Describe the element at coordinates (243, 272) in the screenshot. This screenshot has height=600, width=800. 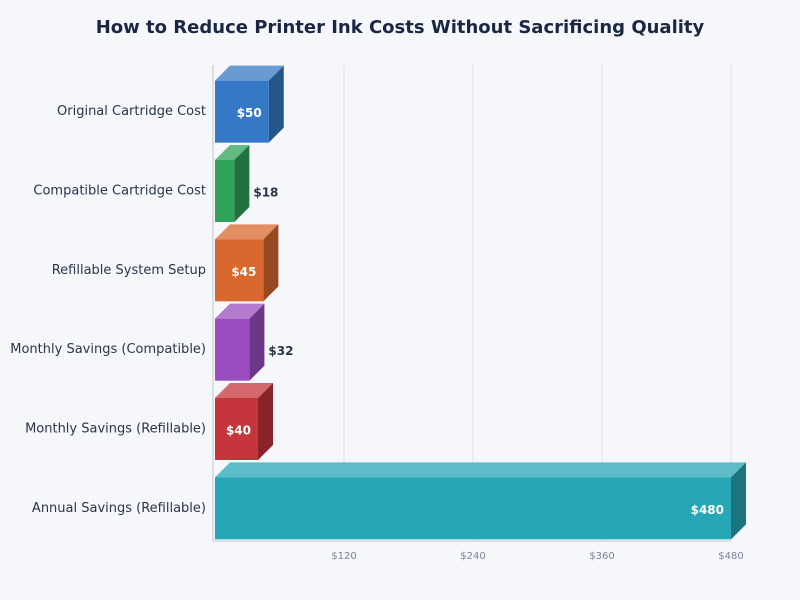
I see `value-label: $45` at that location.